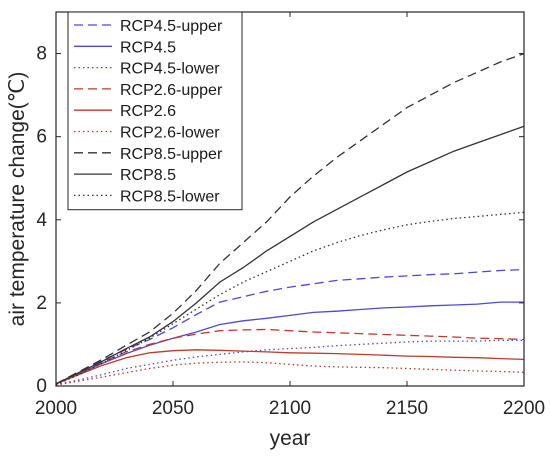  Describe the element at coordinates (170, 133) in the screenshot. I see `legend-label: RCP2.6-lower` at that location.